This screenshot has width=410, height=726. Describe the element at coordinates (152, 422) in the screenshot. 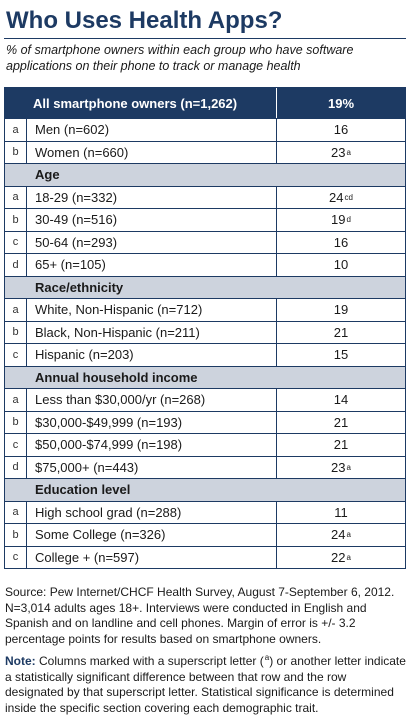

I see `row-label: $30,000-$49,999 (n=193)` at that location.